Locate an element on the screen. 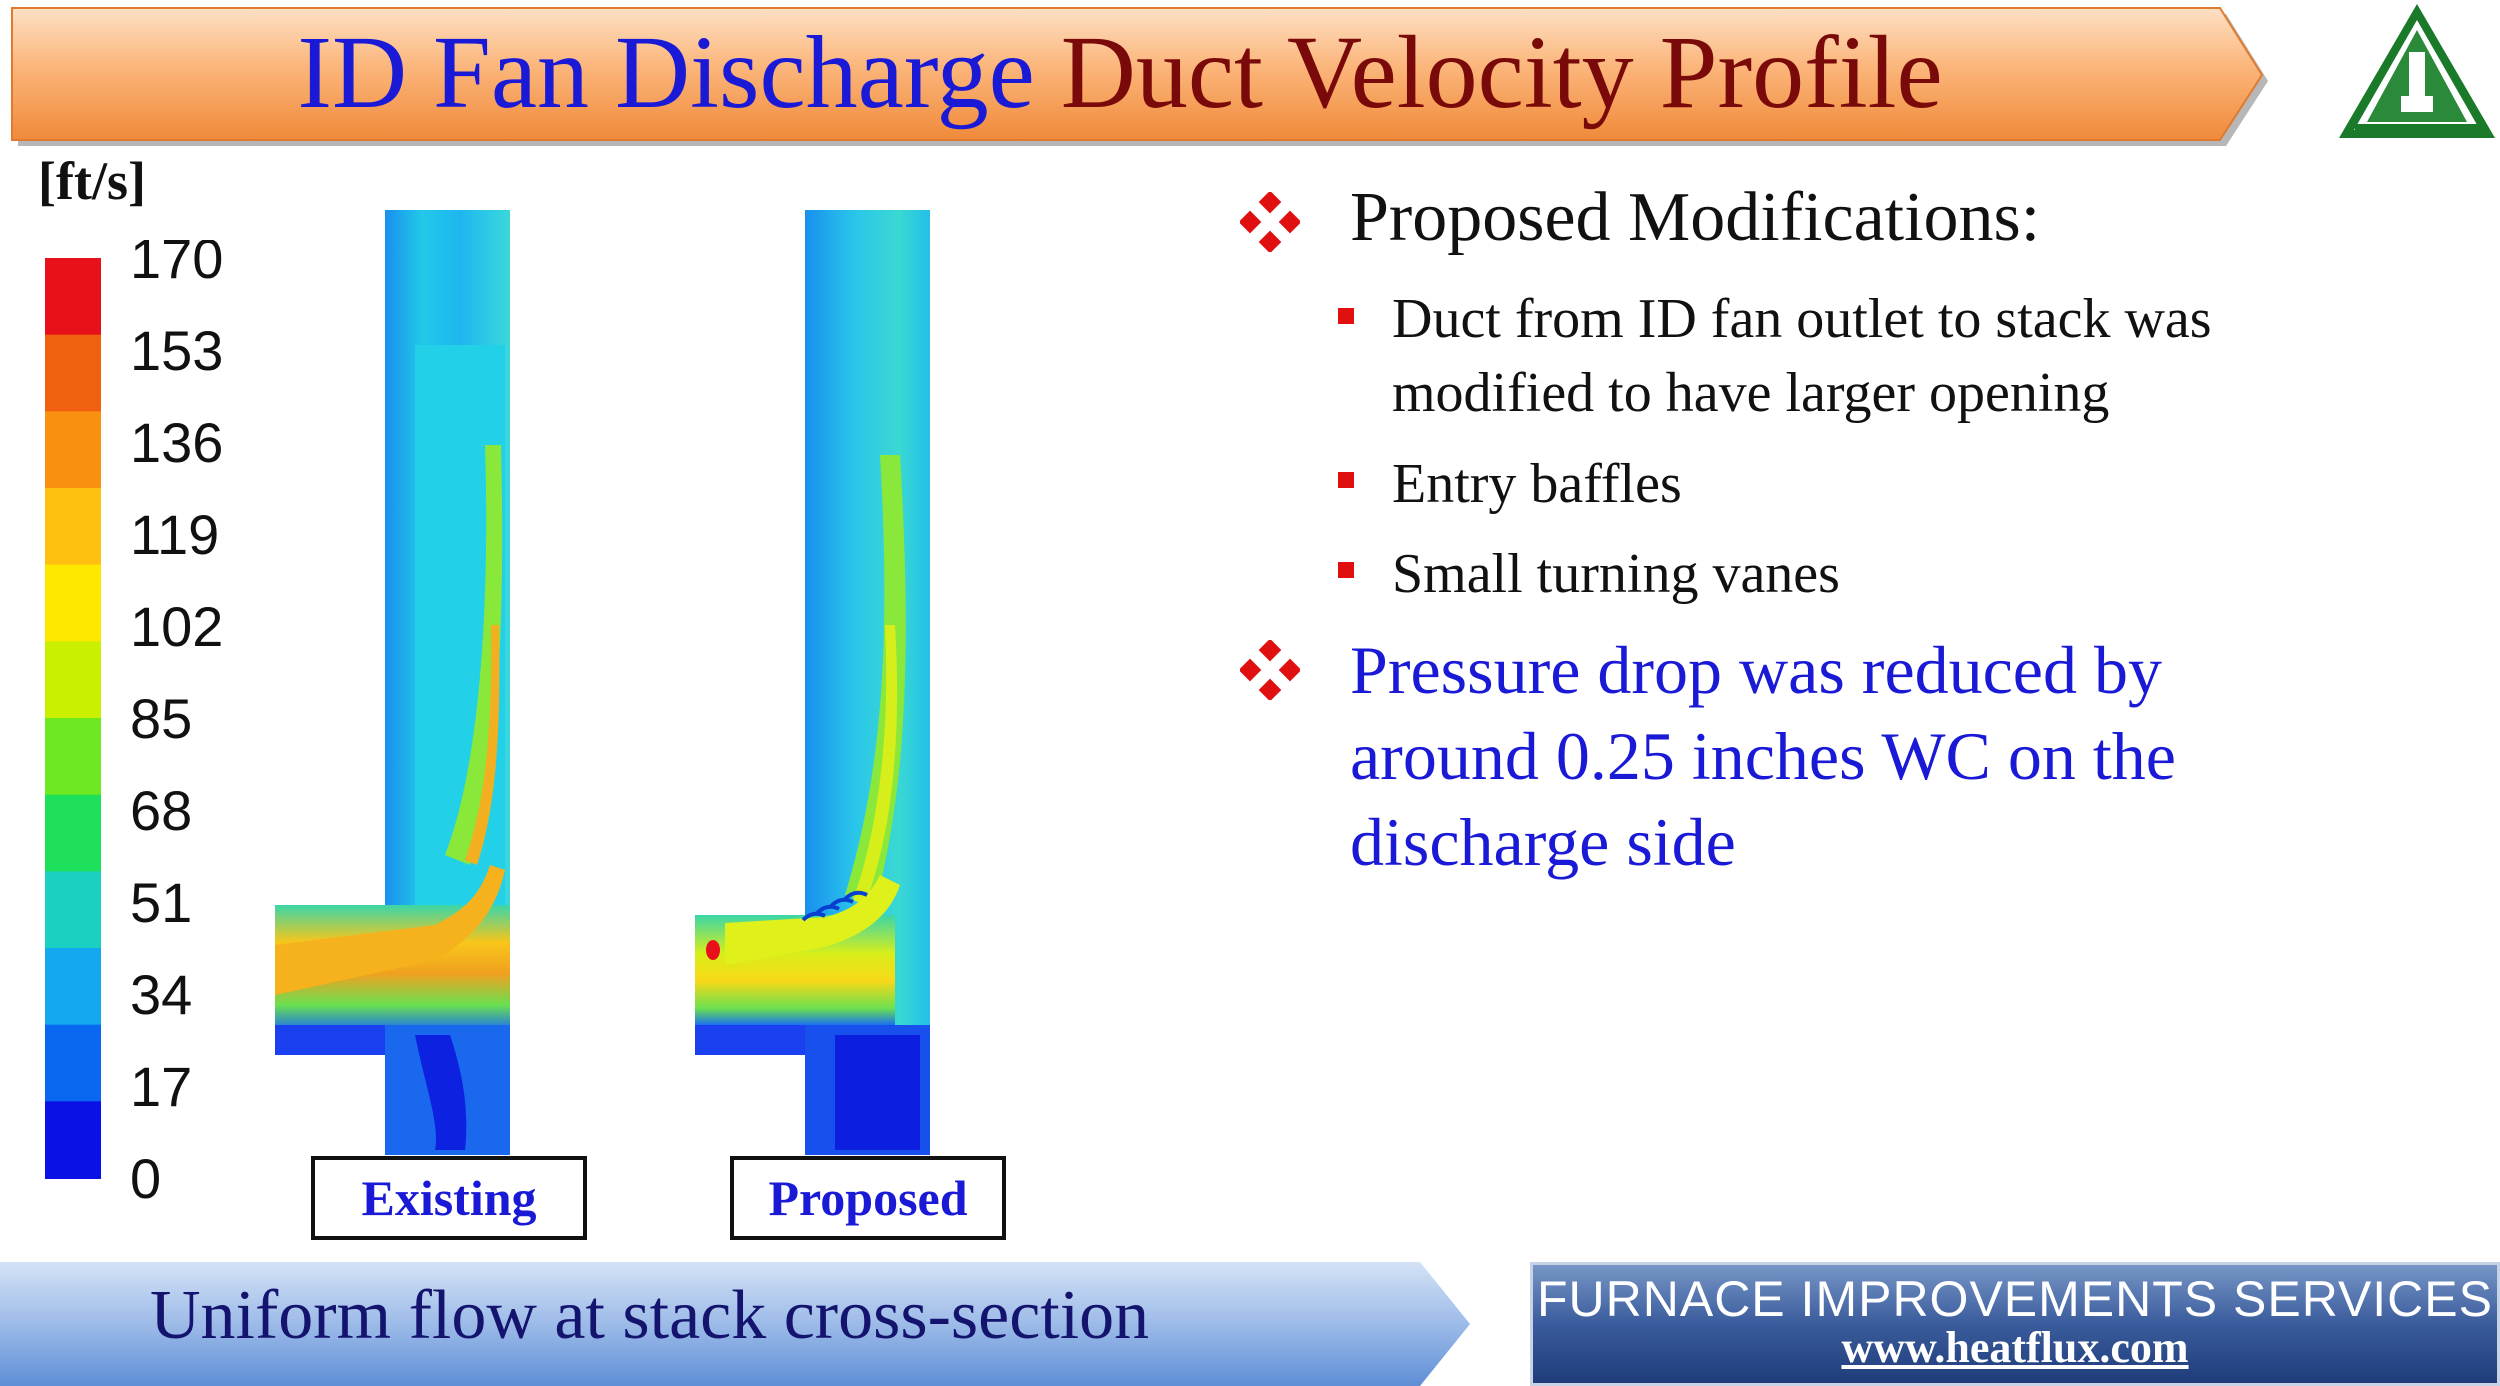 The width and height of the screenshot is (2500, 1386). caption-existing: Existing is located at coordinates (449, 1198).